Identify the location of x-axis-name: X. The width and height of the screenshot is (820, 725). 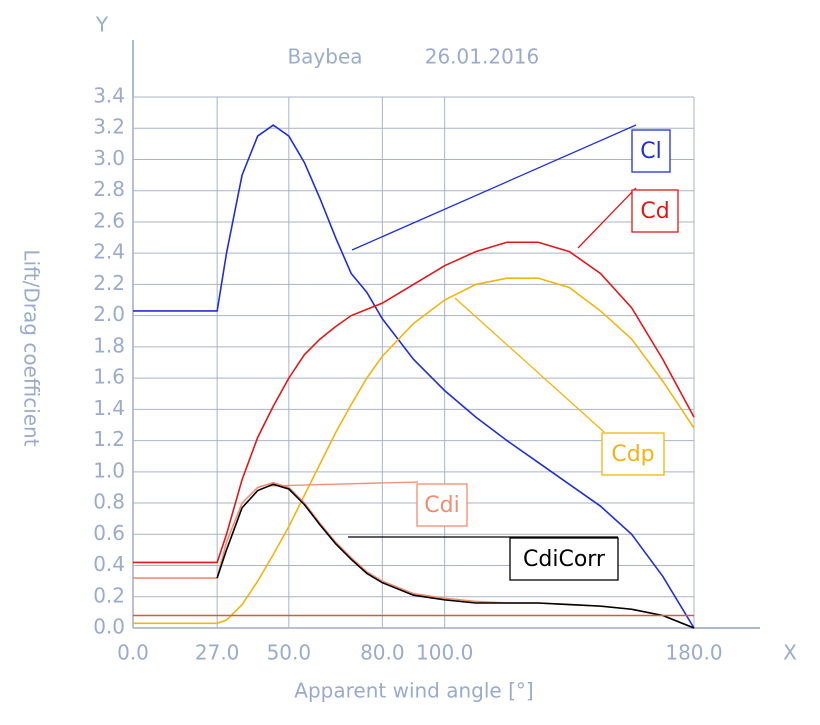
(790, 653).